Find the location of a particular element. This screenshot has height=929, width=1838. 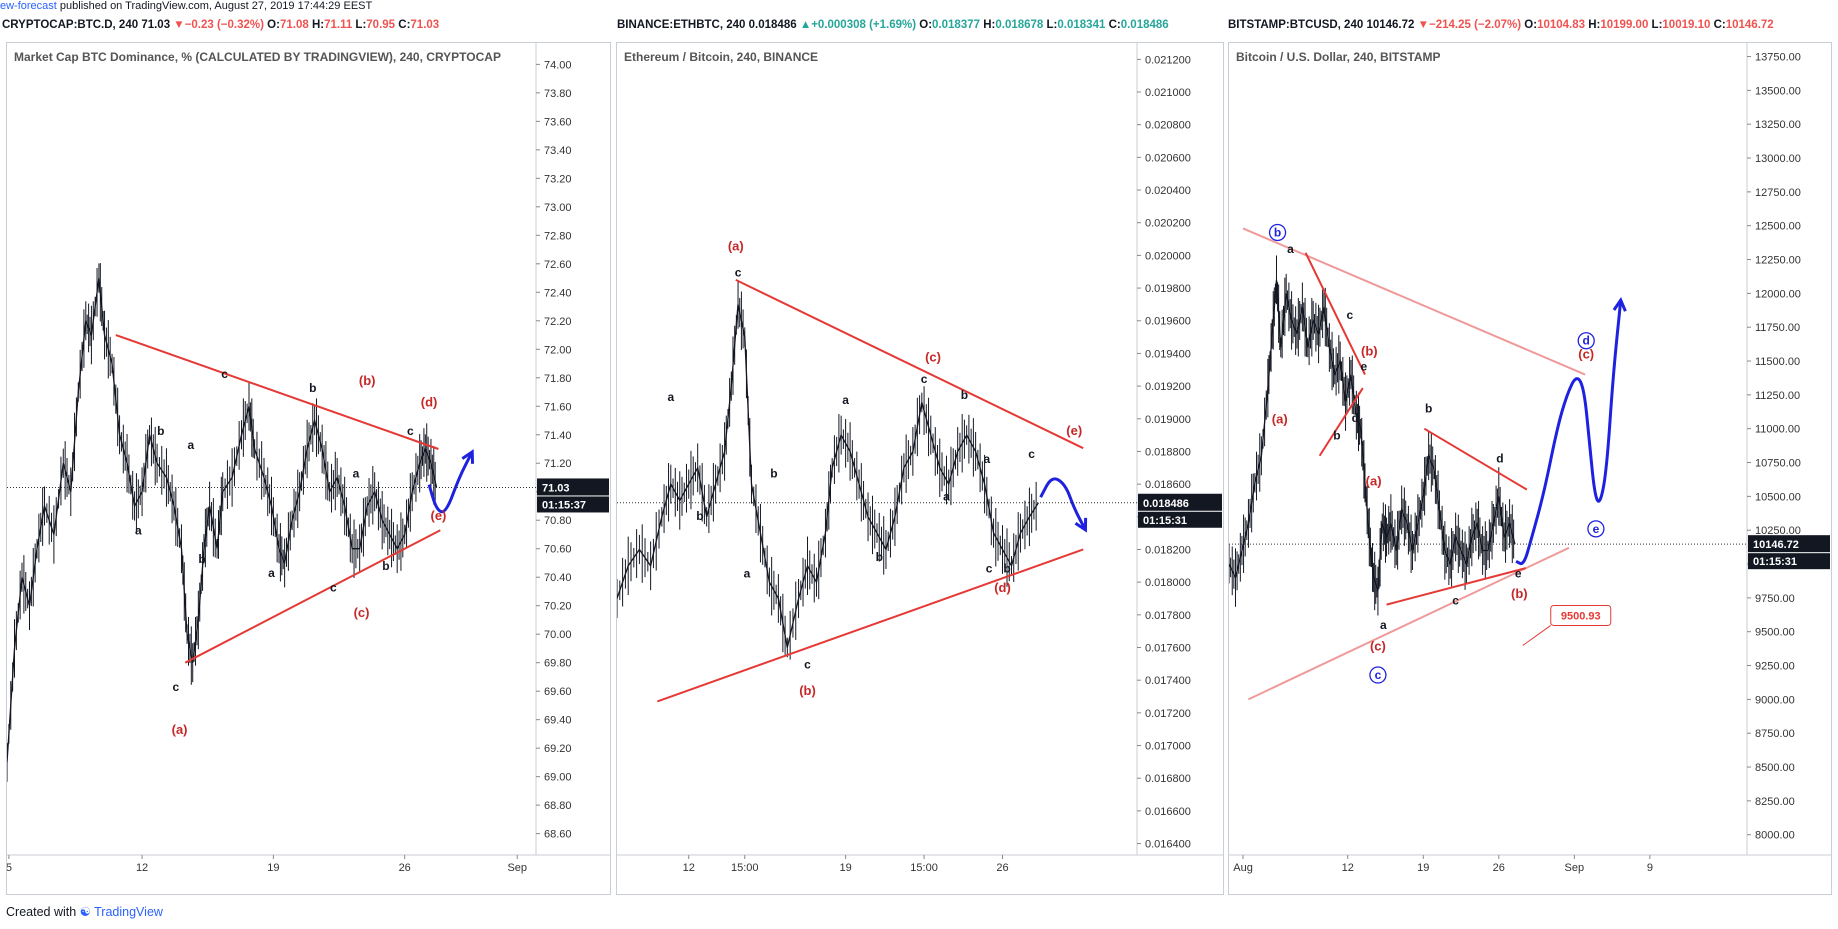

y-tick-label: 11750.00 is located at coordinates (1777, 328).